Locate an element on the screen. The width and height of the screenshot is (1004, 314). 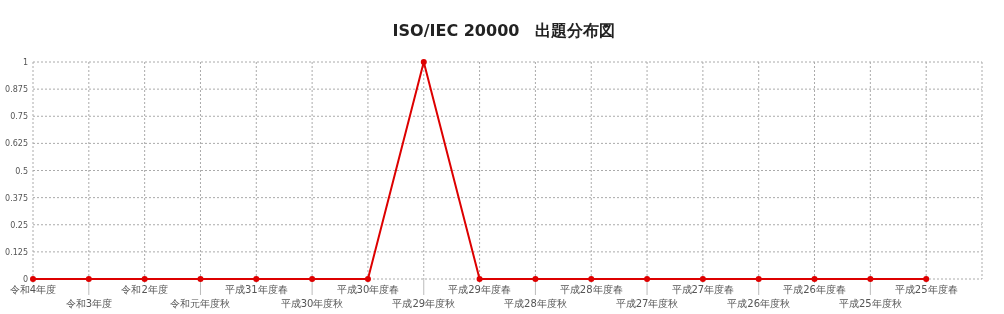
x-tick-label: 令和3年度 is located at coordinates (88, 303).